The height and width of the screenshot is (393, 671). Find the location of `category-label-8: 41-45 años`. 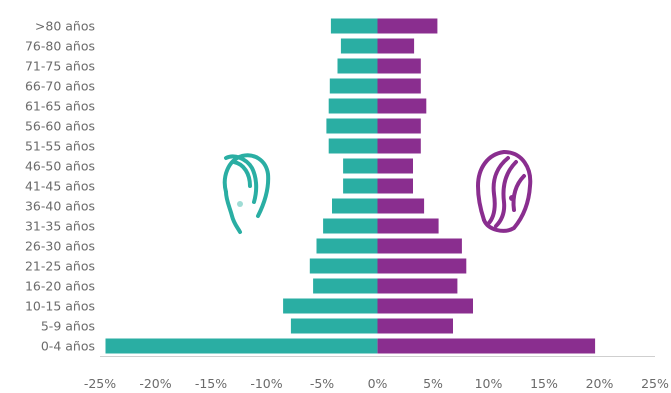

category-label-8: 41-45 años is located at coordinates (60, 186).